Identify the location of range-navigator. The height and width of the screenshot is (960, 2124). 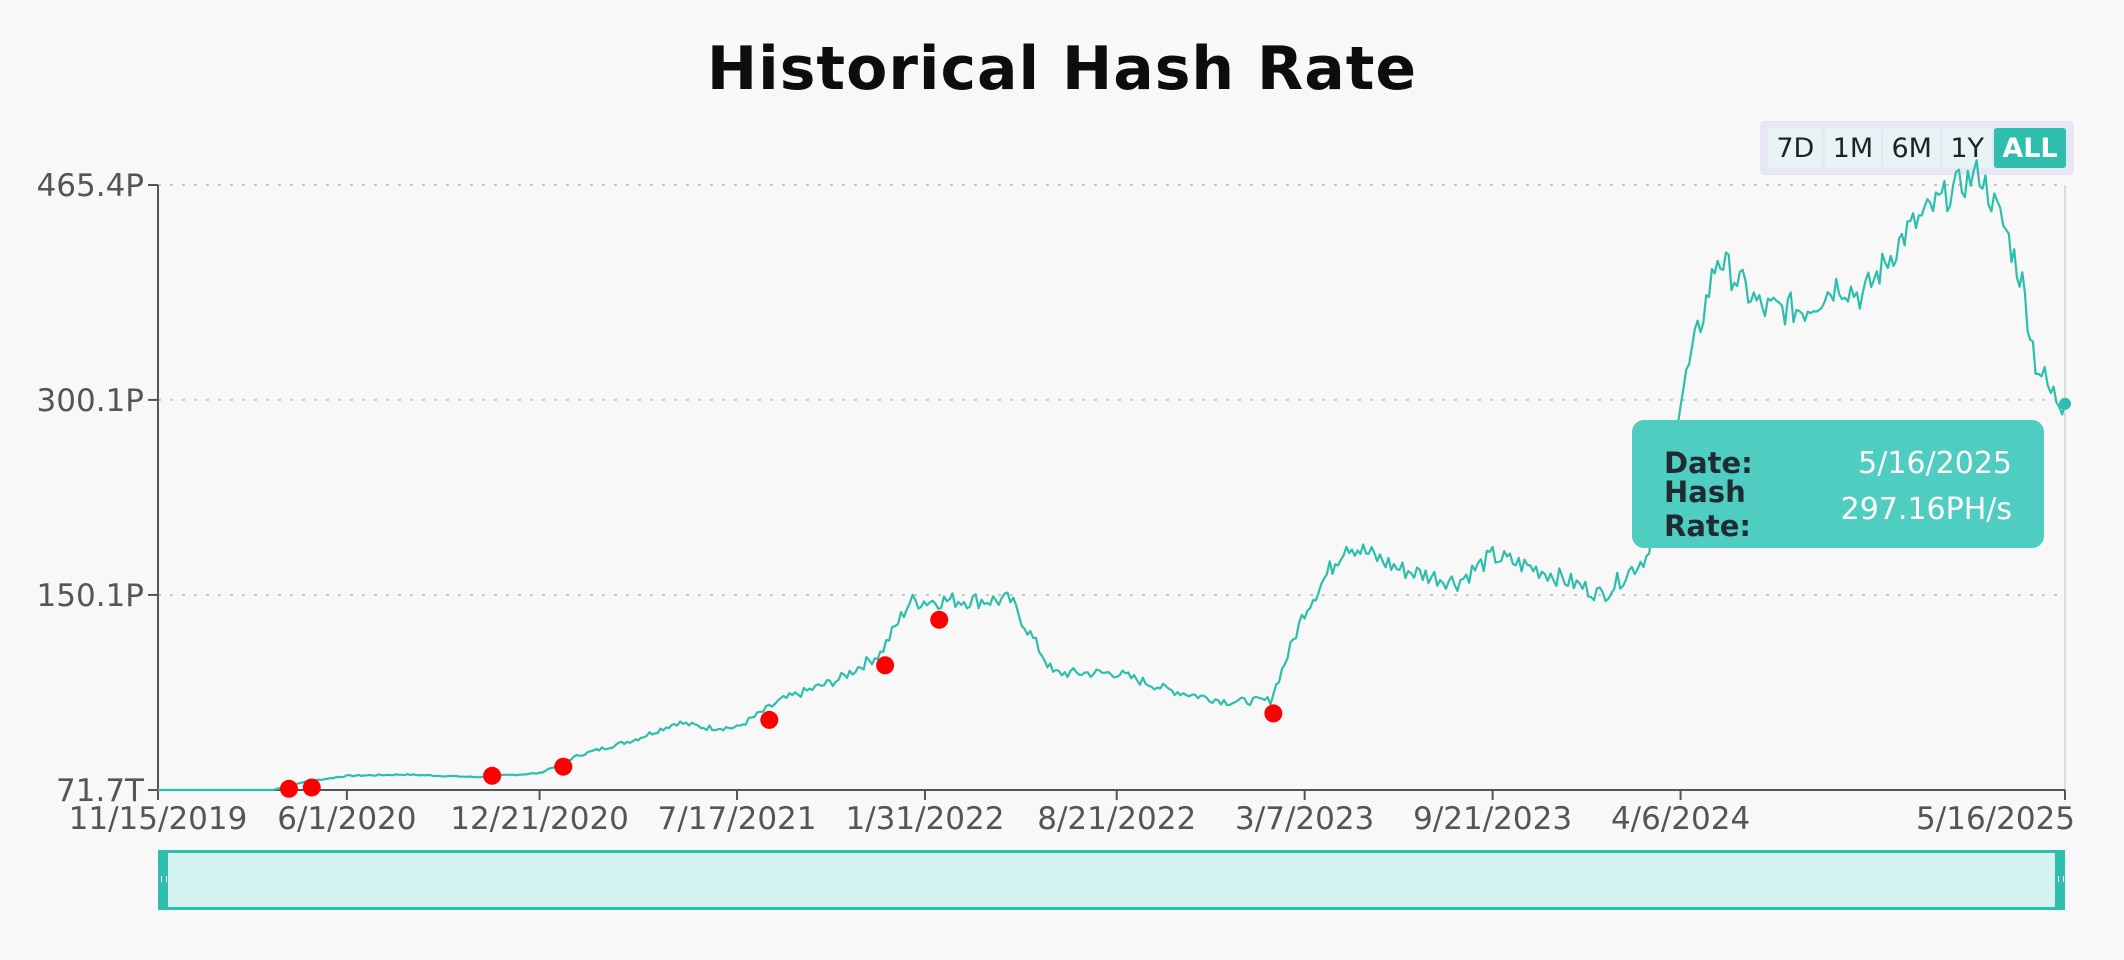
(1111, 880).